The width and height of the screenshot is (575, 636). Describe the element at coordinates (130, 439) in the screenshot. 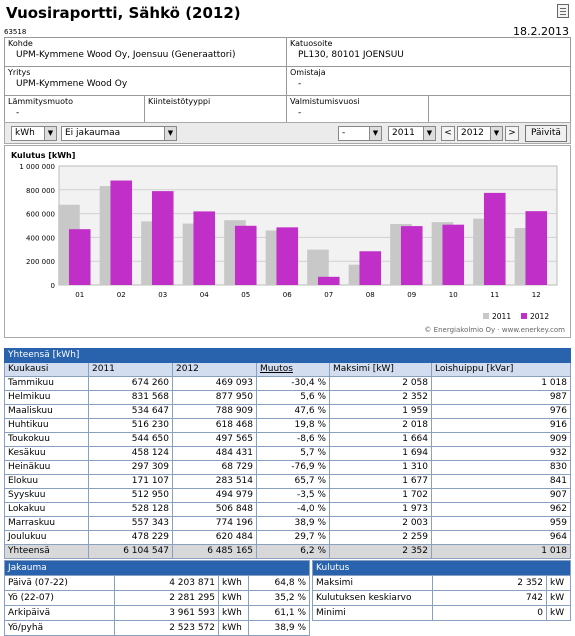

I see `cell-value-2011: 544 650` at that location.